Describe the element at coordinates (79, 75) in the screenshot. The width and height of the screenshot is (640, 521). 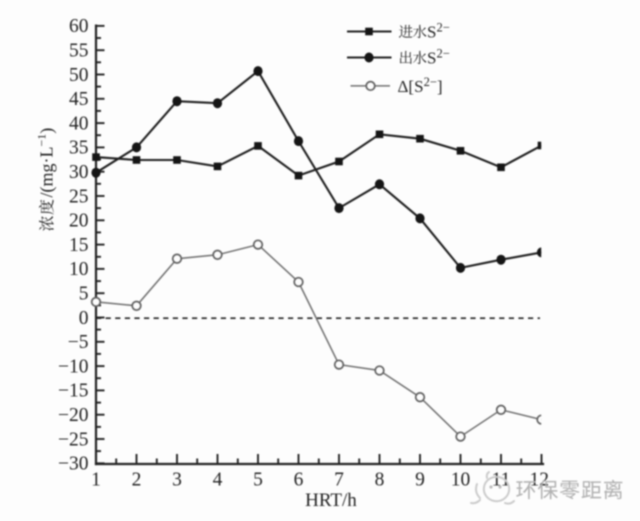
I see `svg-text: 50` at that location.